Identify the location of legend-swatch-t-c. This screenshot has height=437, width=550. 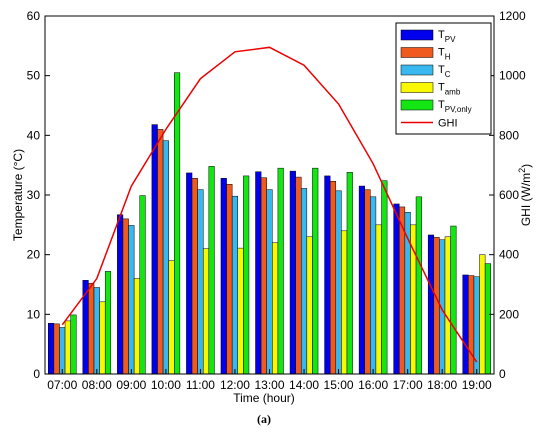
(417, 70).